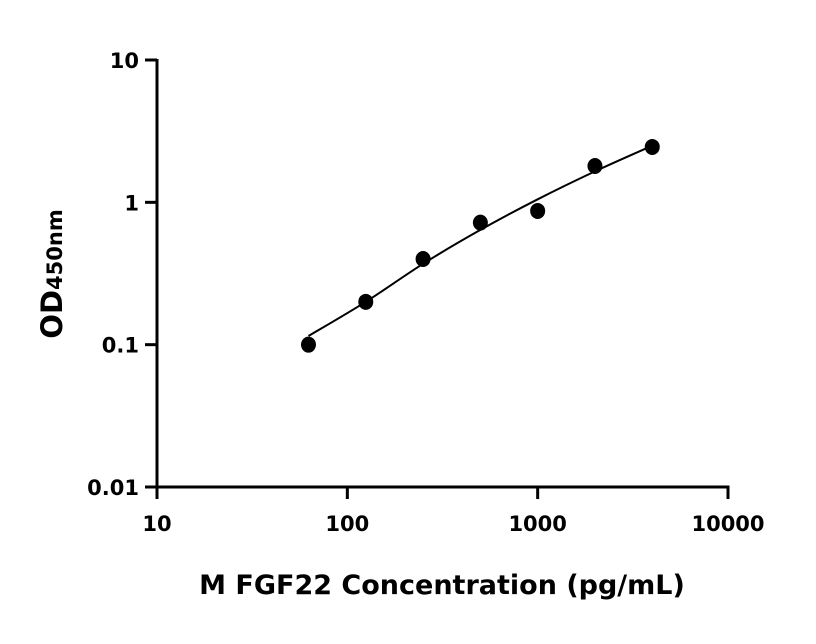 The image size is (816, 644). What do you see at coordinates (347, 524) in the screenshot?
I see `x-tick-label: 100` at bounding box center [347, 524].